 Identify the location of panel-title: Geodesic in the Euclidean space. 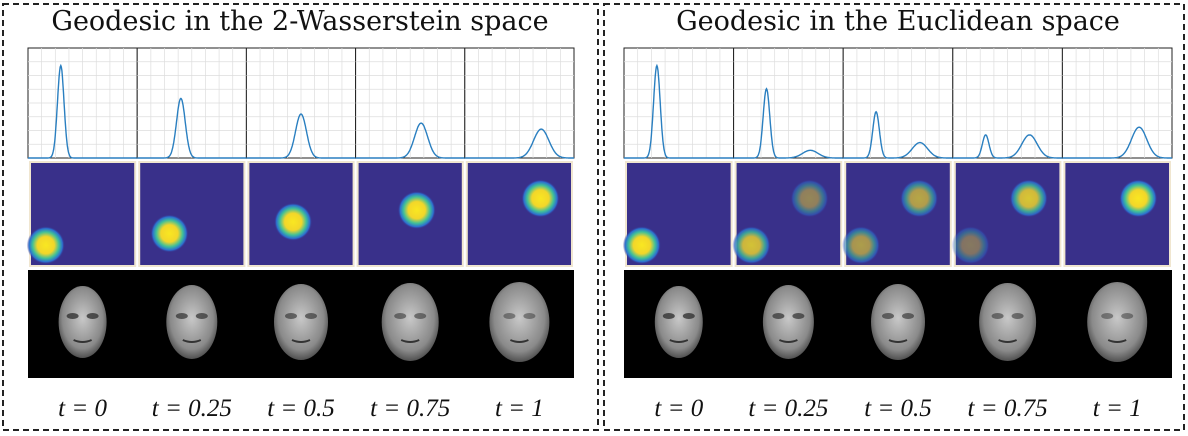
(898, 21).